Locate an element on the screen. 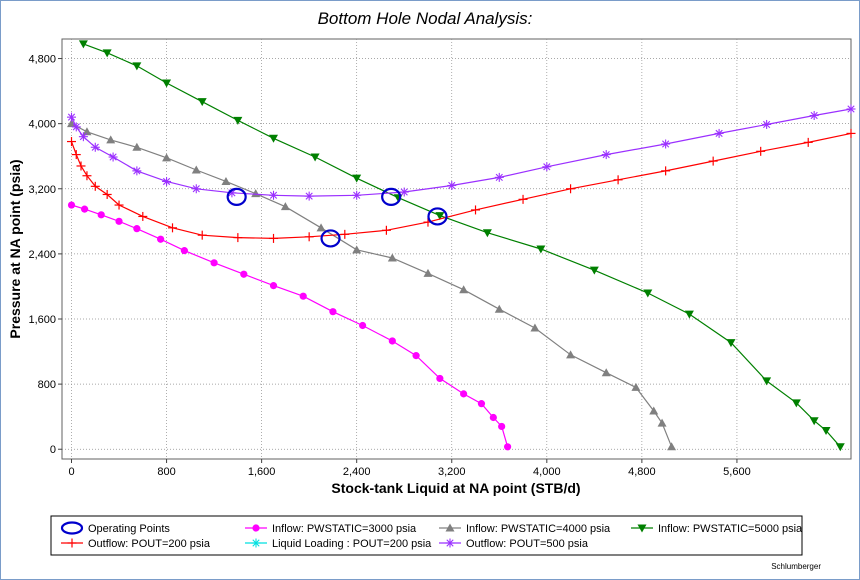 The height and width of the screenshot is (580, 860). x-tick-label: 0 is located at coordinates (71, 472).